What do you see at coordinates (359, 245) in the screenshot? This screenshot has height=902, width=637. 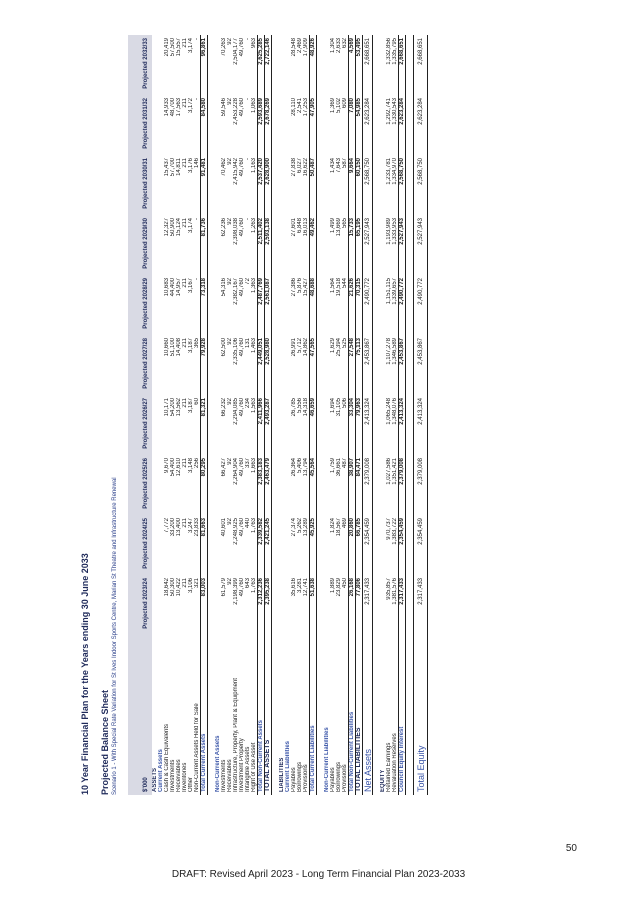 I see `cell-value: 65,195` at bounding box center [359, 245].